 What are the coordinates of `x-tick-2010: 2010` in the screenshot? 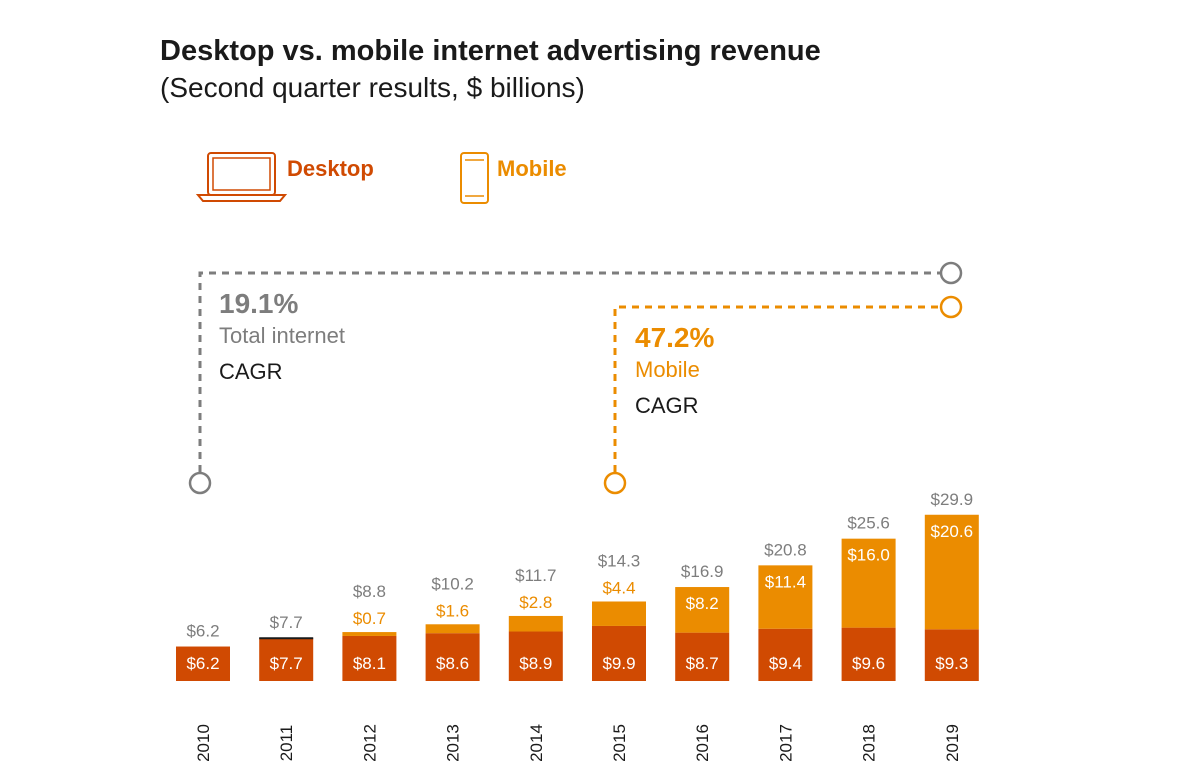 It's located at (203, 743).